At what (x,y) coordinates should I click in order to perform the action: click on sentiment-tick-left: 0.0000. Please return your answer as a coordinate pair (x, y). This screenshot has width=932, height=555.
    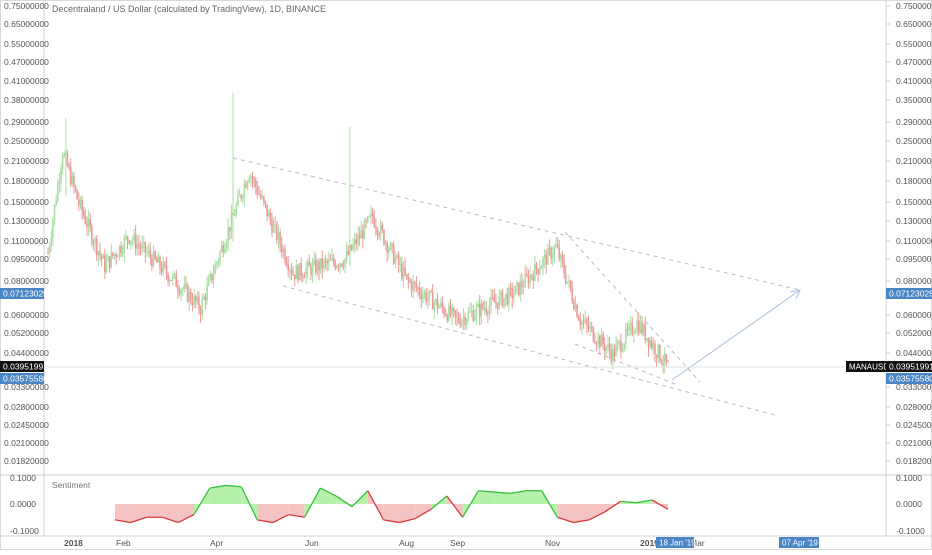
    Looking at the image, I should click on (23, 504).